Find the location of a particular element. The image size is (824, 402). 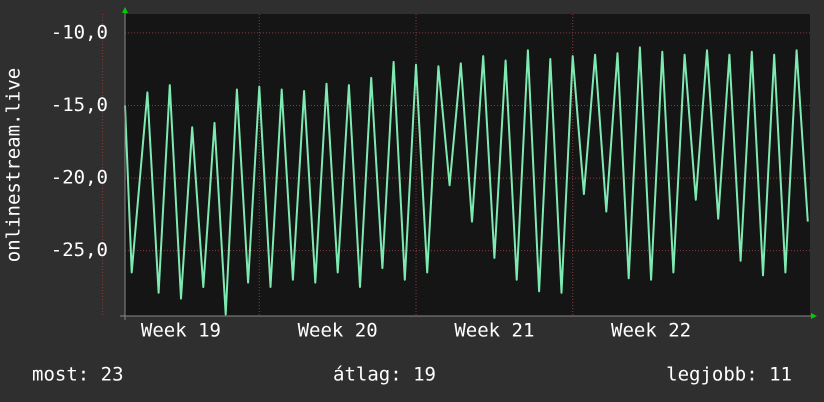

x-tick-label: Week 22 is located at coordinates (651, 331).